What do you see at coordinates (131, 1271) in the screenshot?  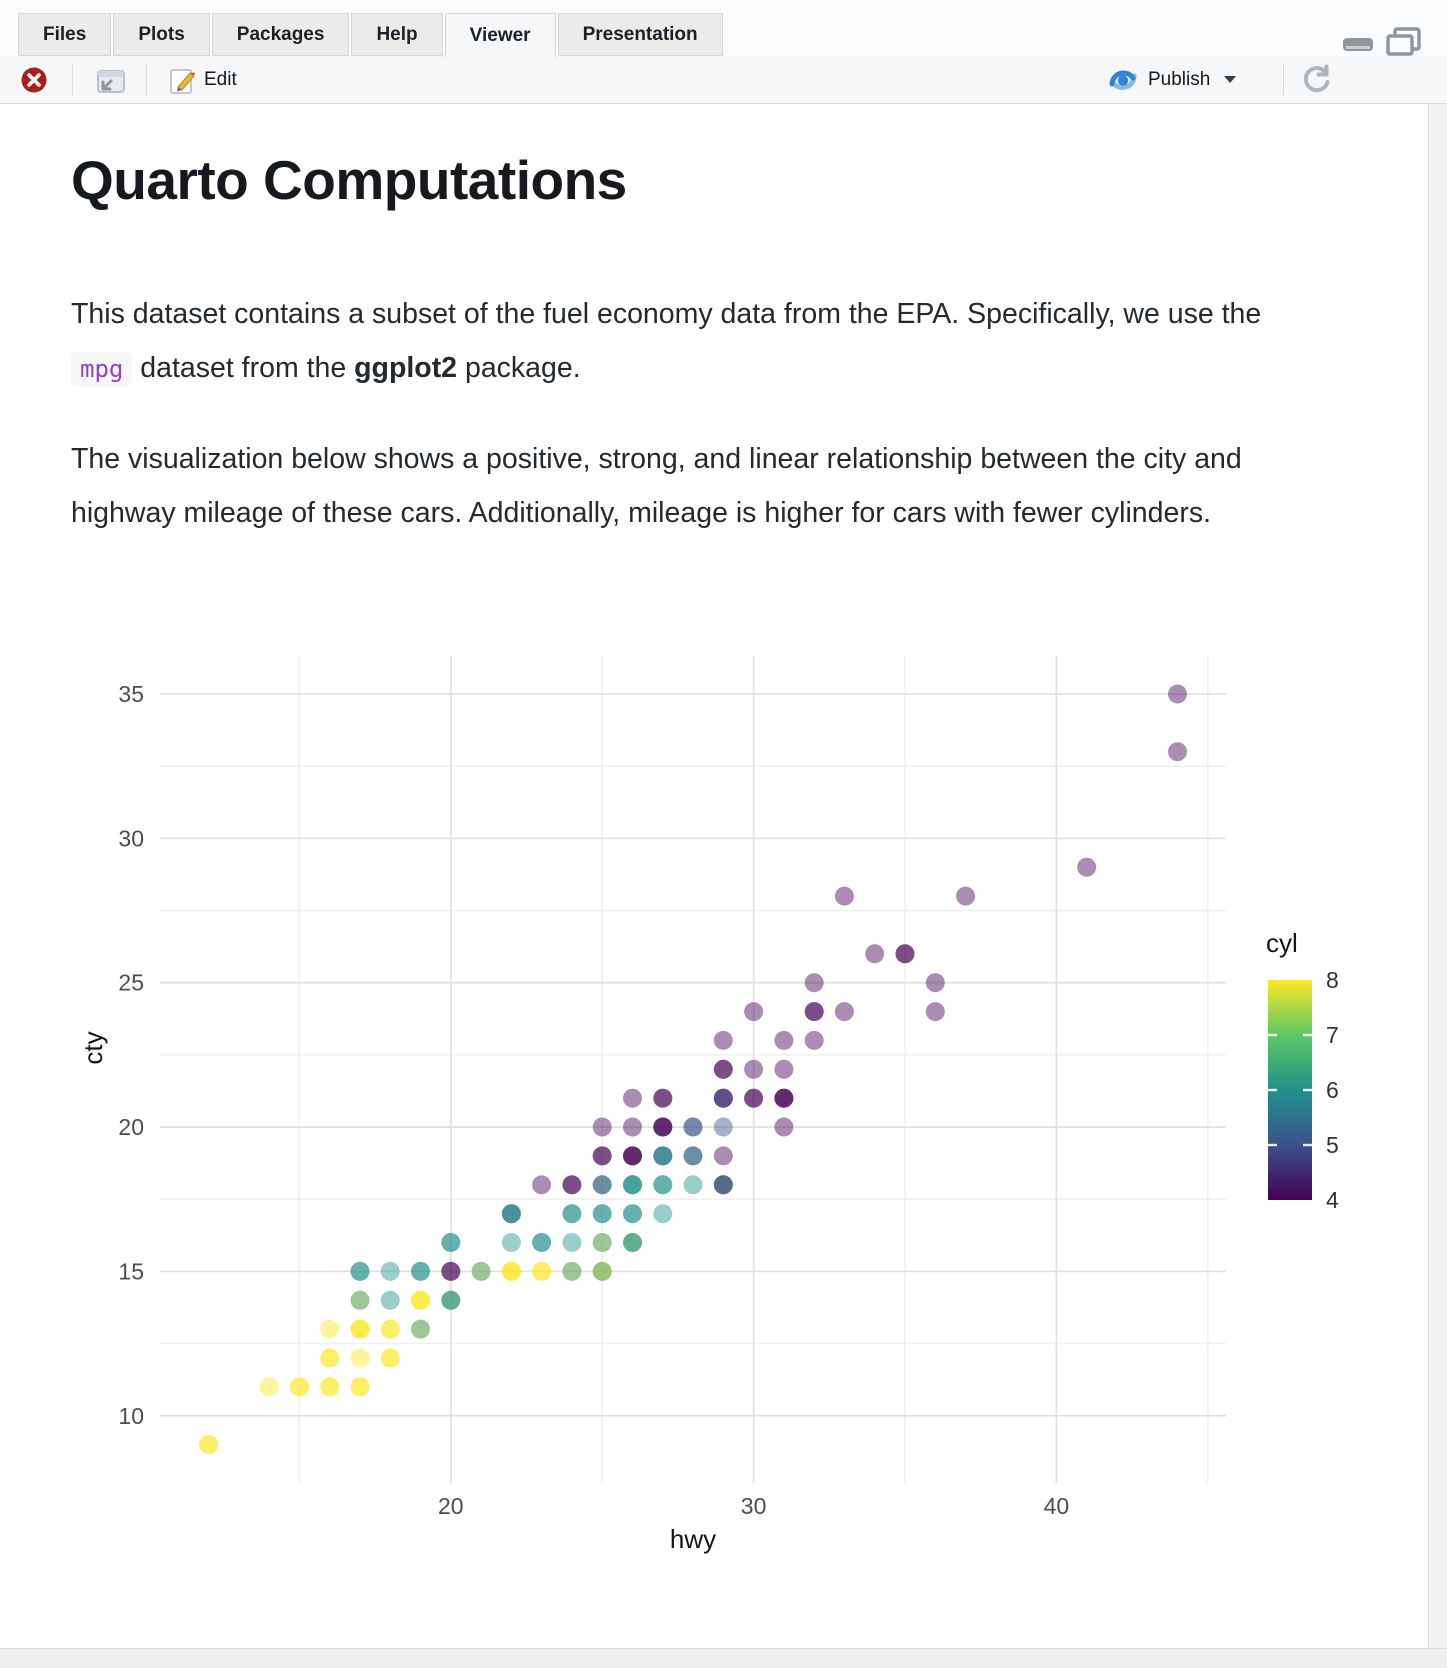 I see `y-tick-label: 15` at bounding box center [131, 1271].